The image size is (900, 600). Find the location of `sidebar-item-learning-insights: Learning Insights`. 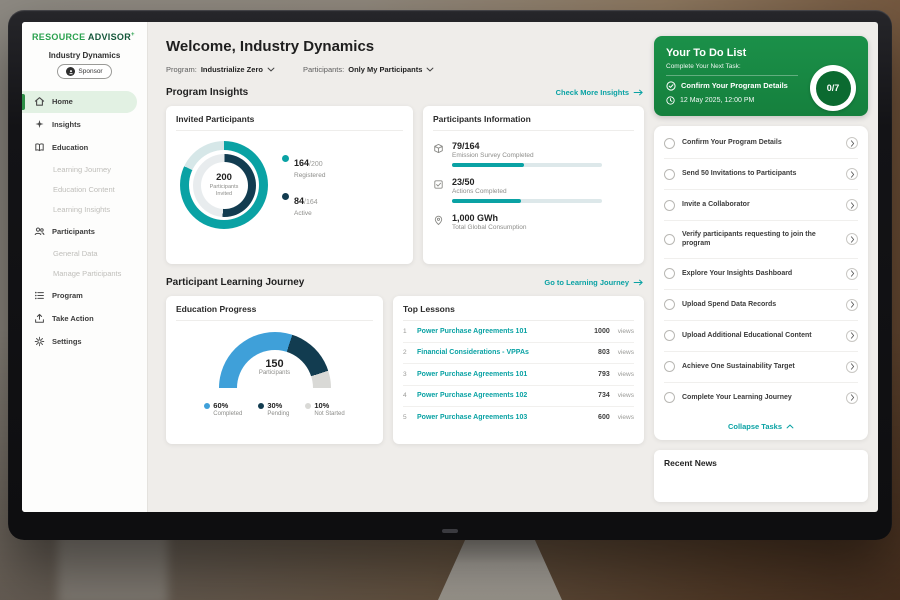

sidebar-item-learning-insights: Learning Insights is located at coordinates (84, 210).